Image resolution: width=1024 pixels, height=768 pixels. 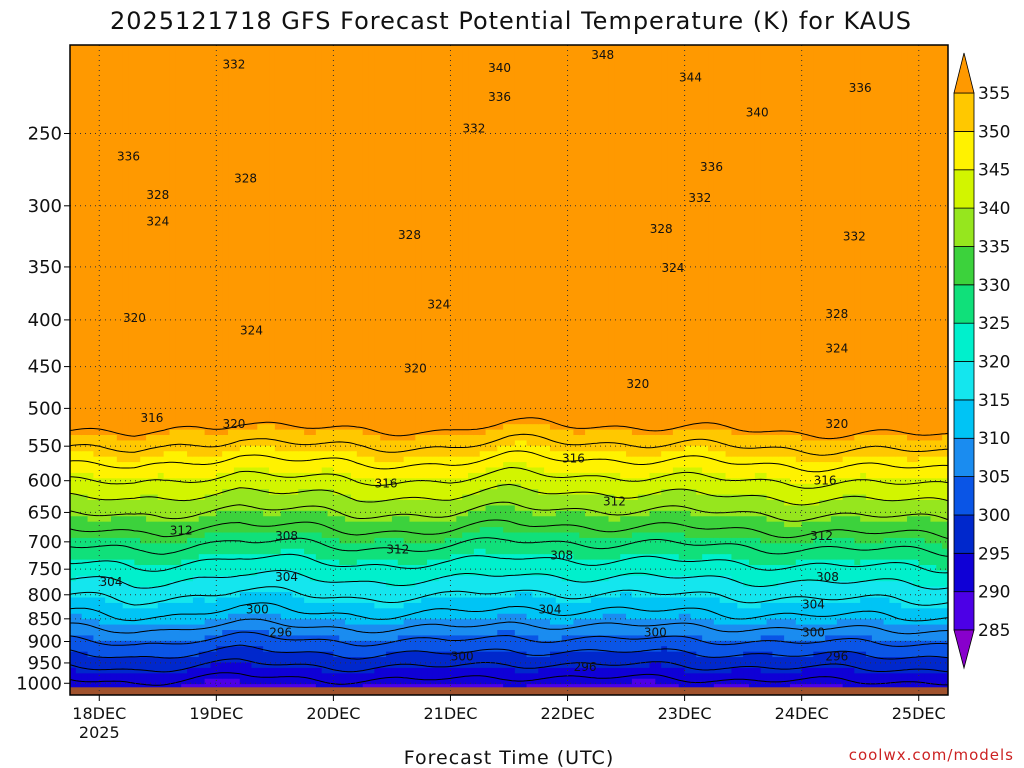 What do you see at coordinates (415, 368) in the screenshot?
I see `contour-label: 320` at bounding box center [415, 368].